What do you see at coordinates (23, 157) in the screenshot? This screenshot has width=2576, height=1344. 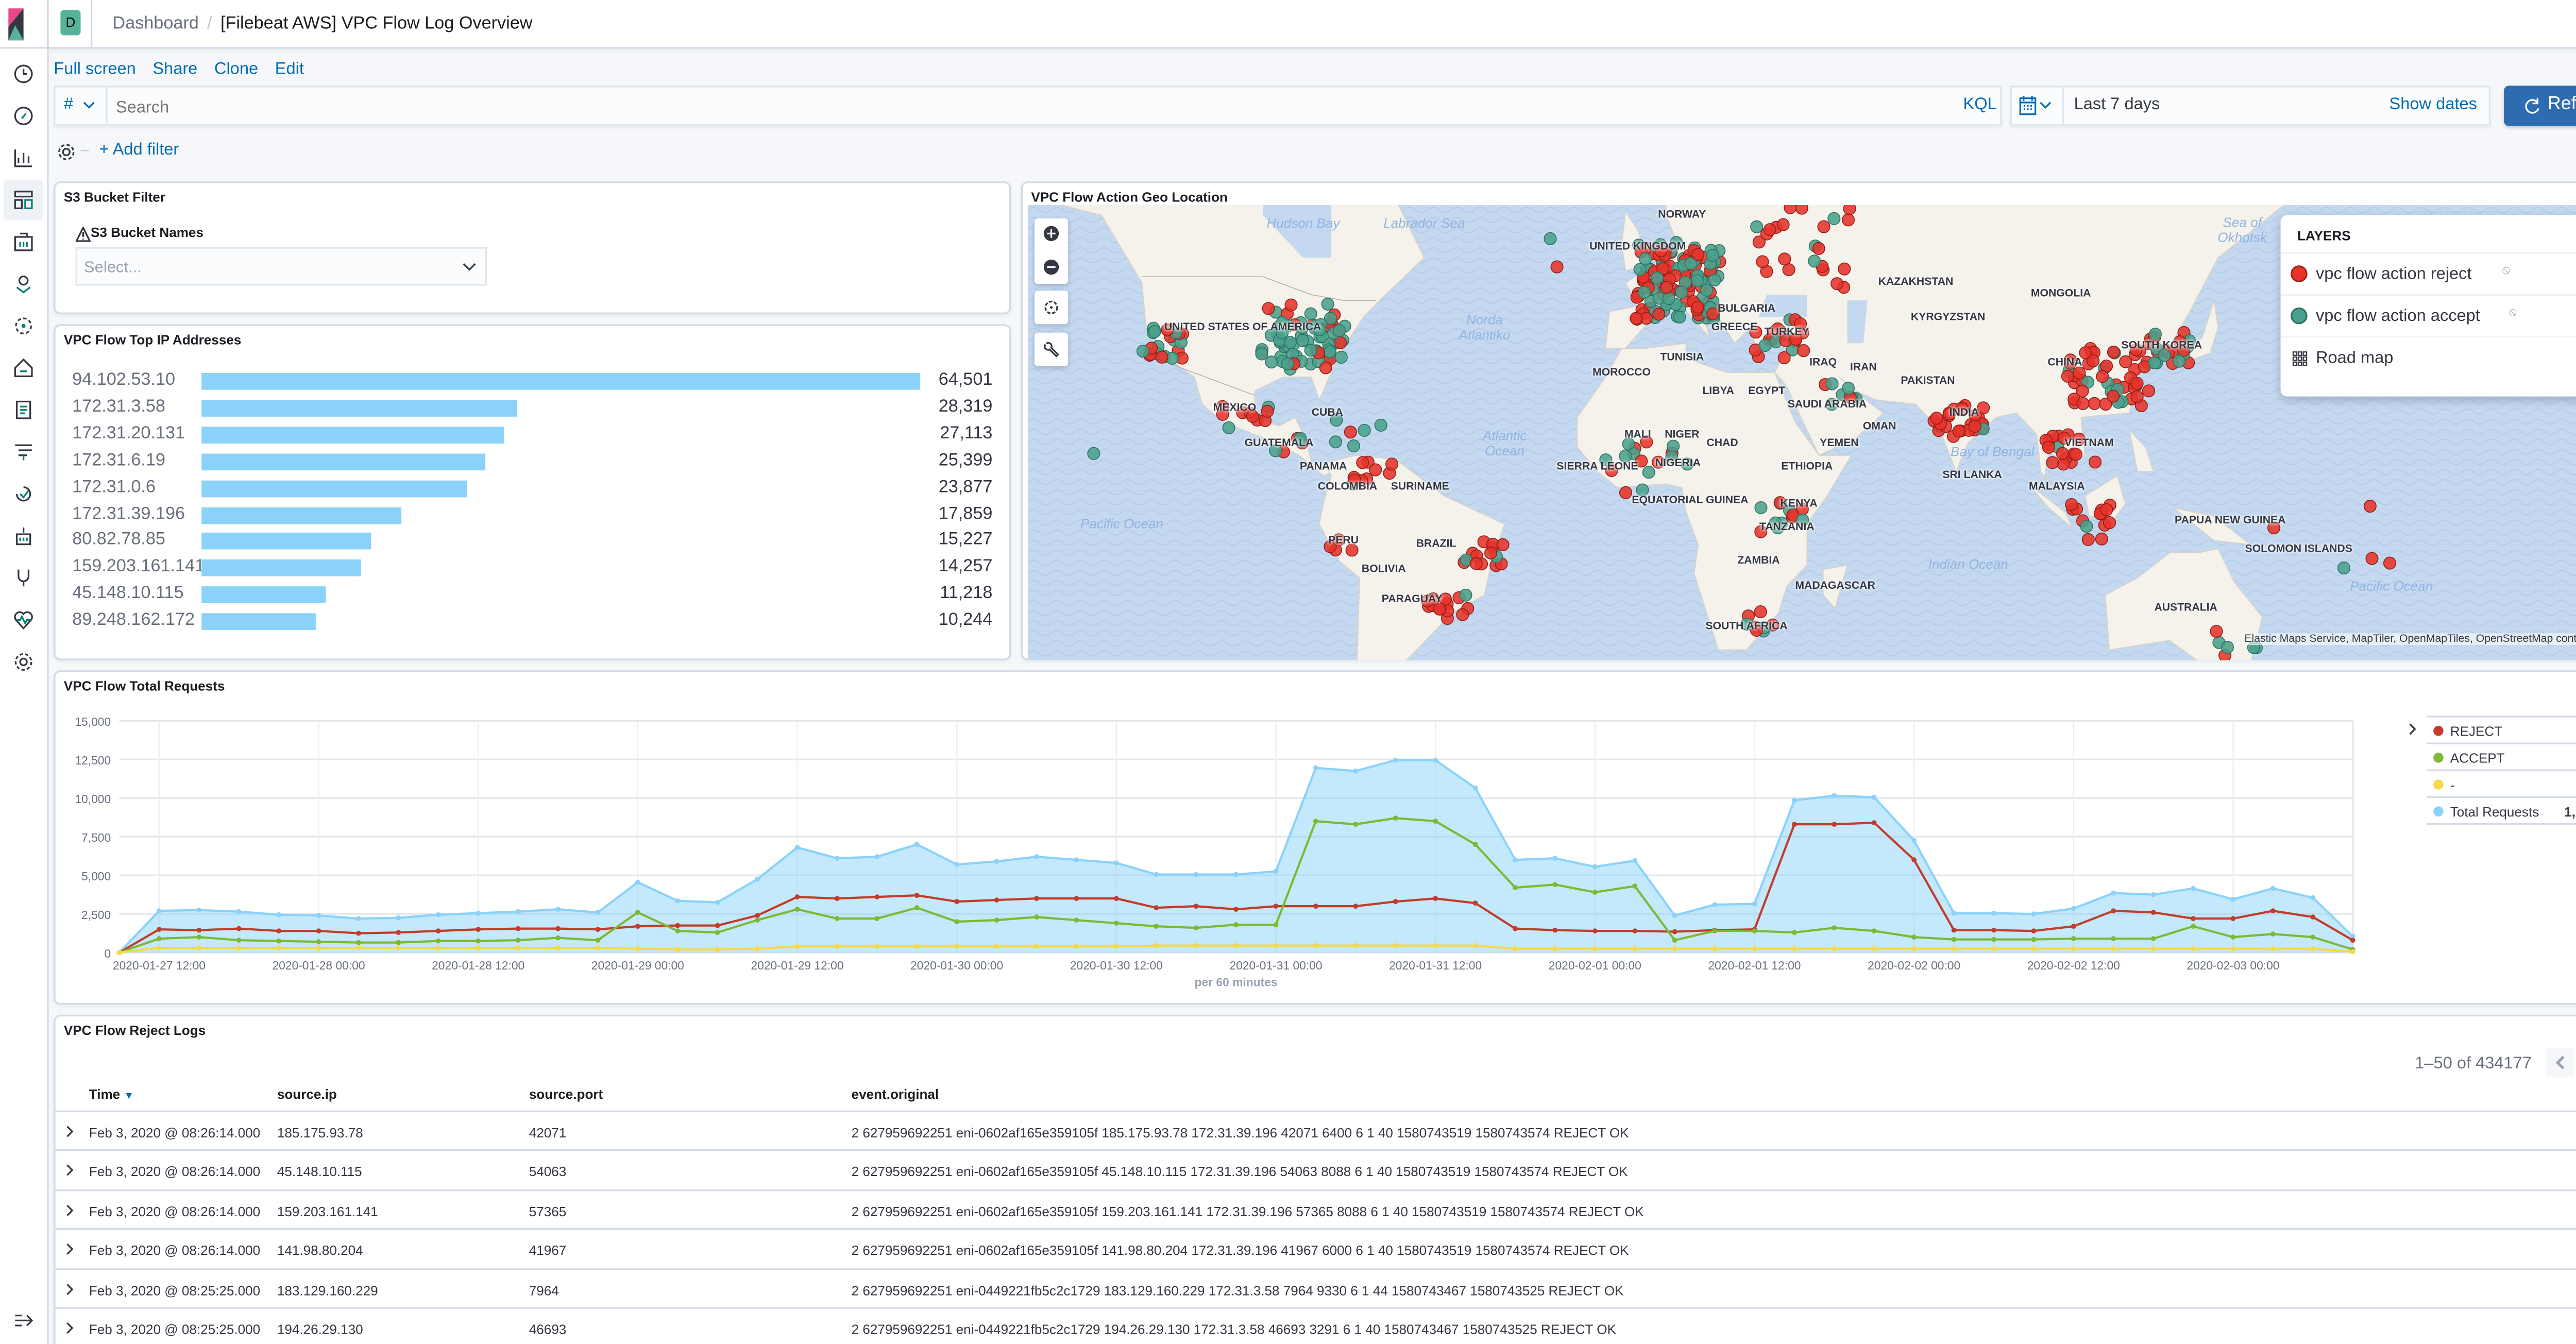 I see `visualize-icon` at bounding box center [23, 157].